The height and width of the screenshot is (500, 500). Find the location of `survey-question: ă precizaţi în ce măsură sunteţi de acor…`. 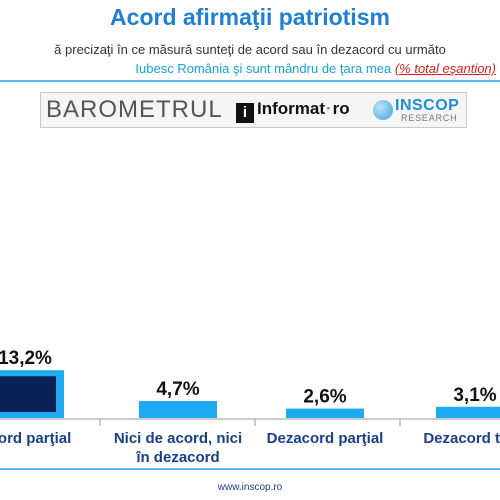

survey-question: ă precizaţi în ce măsură sunteţi de acor… is located at coordinates (250, 49).